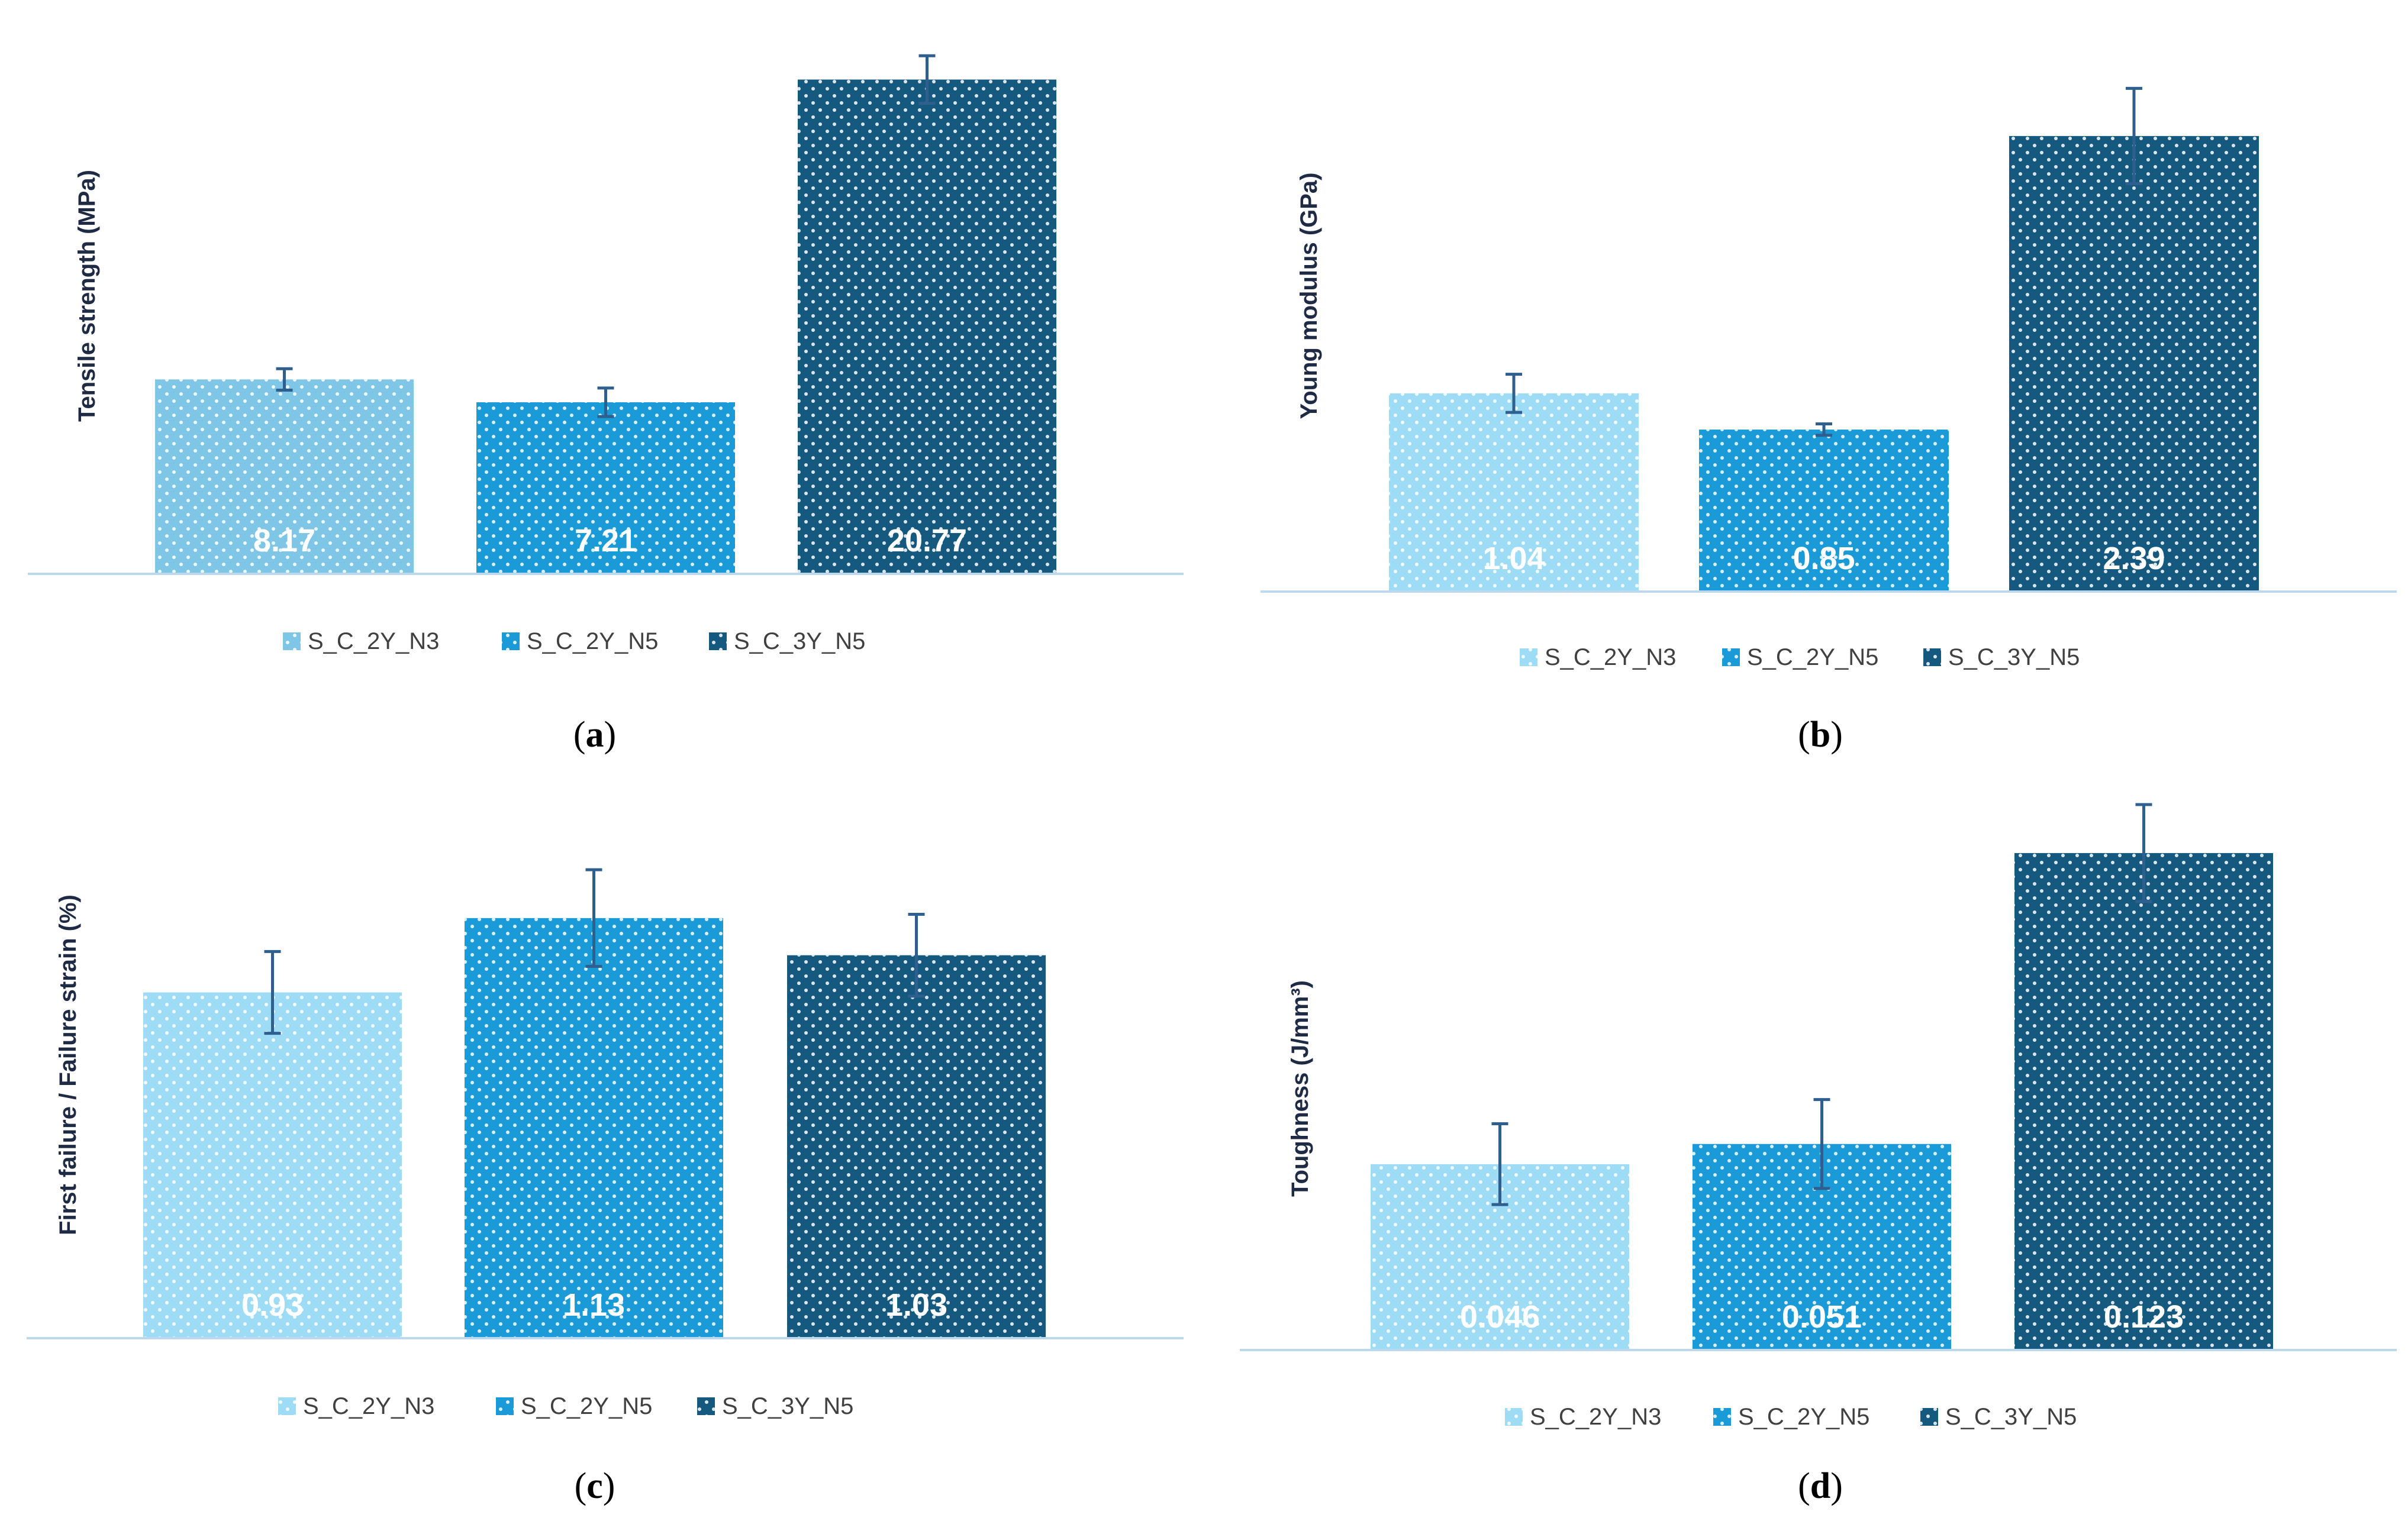  I want to click on panel-caption: (b), so click(1820, 735).